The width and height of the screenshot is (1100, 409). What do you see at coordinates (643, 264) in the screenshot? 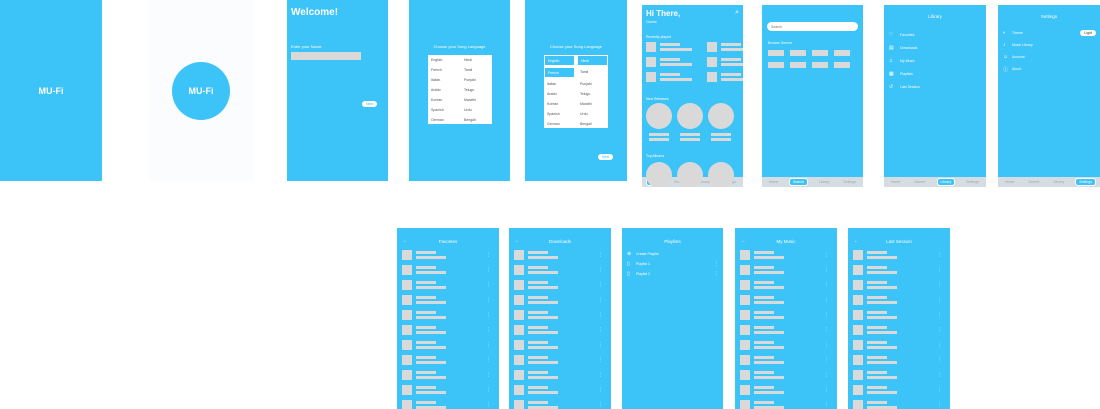
I see `playlist-item-1: Playlist 1` at bounding box center [643, 264].